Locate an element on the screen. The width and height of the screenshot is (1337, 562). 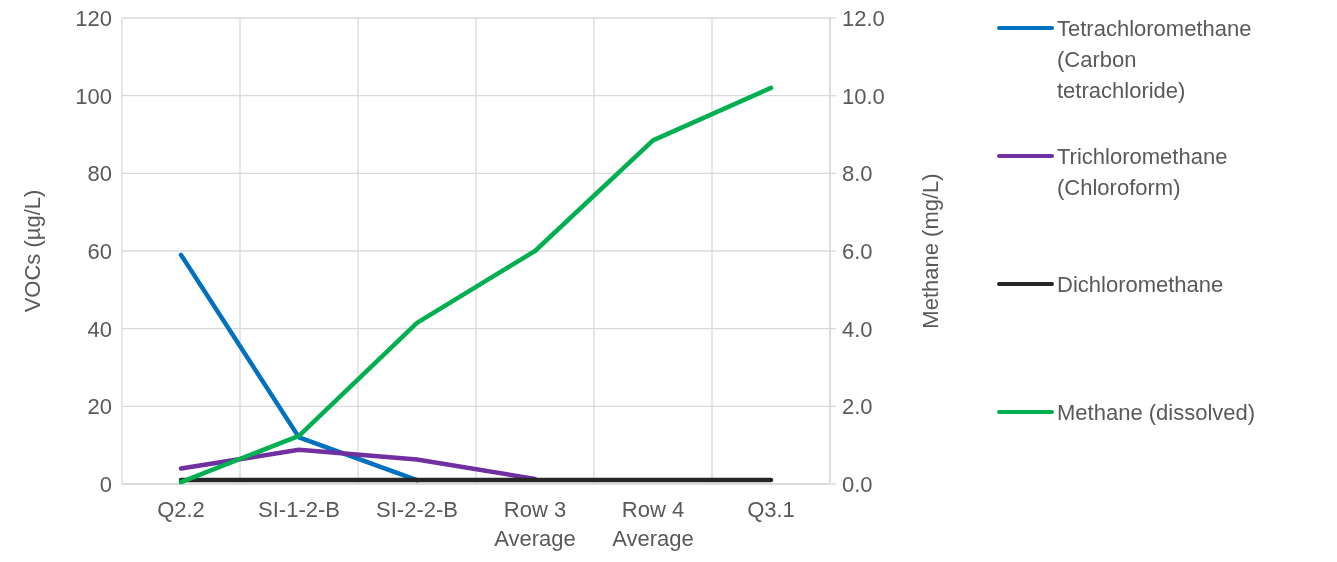
y-tick-label: 20 is located at coordinates (99, 407).